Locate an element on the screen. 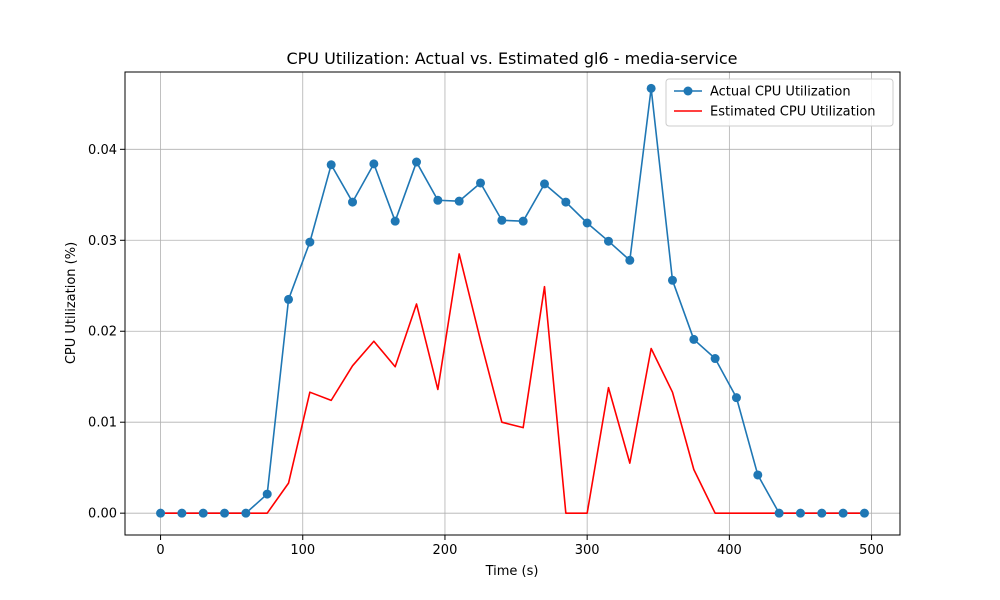 This screenshot has width=1000, height=600. y-axis: 0.00 0.01 0.02 0.03 0.04 is located at coordinates (106, 332).